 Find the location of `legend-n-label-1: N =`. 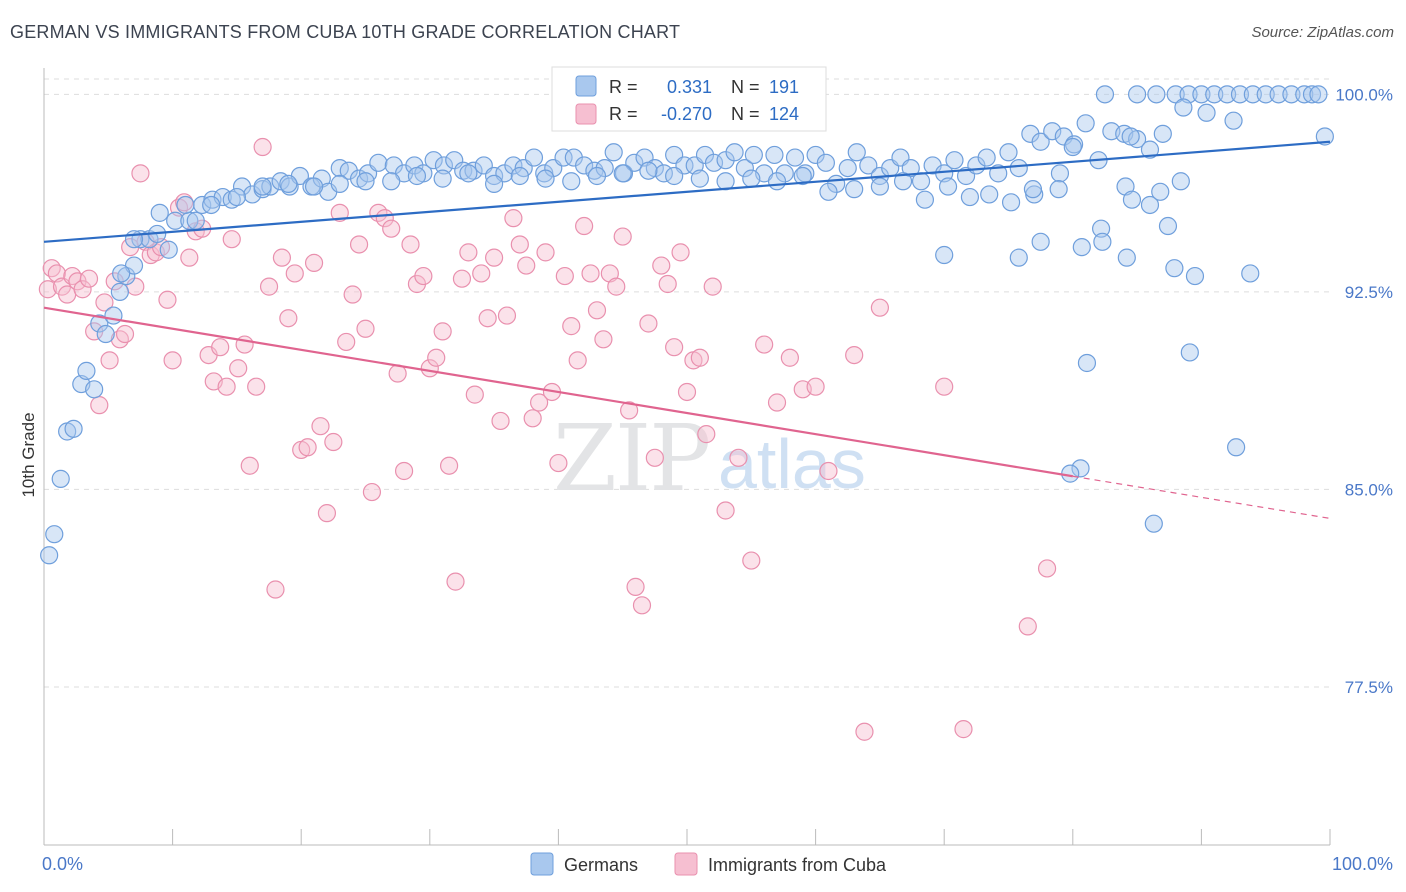

legend-n-label-1: N = is located at coordinates (745, 87).